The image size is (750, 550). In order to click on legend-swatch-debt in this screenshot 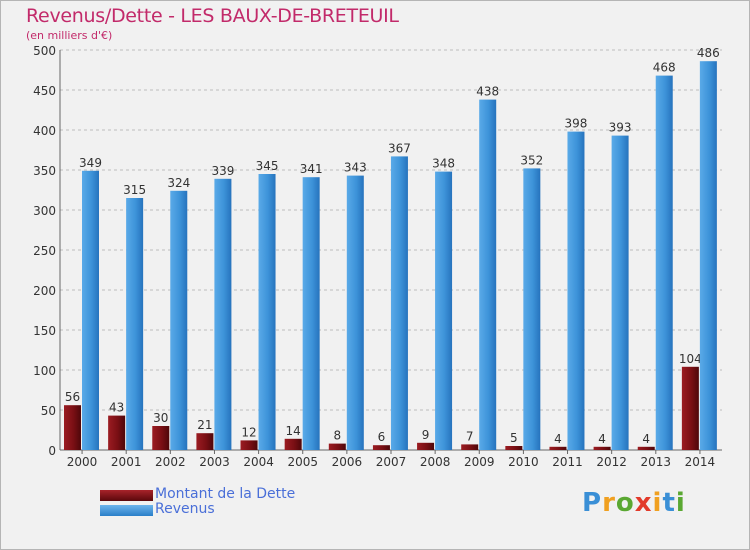, I will do `click(126, 495)`.